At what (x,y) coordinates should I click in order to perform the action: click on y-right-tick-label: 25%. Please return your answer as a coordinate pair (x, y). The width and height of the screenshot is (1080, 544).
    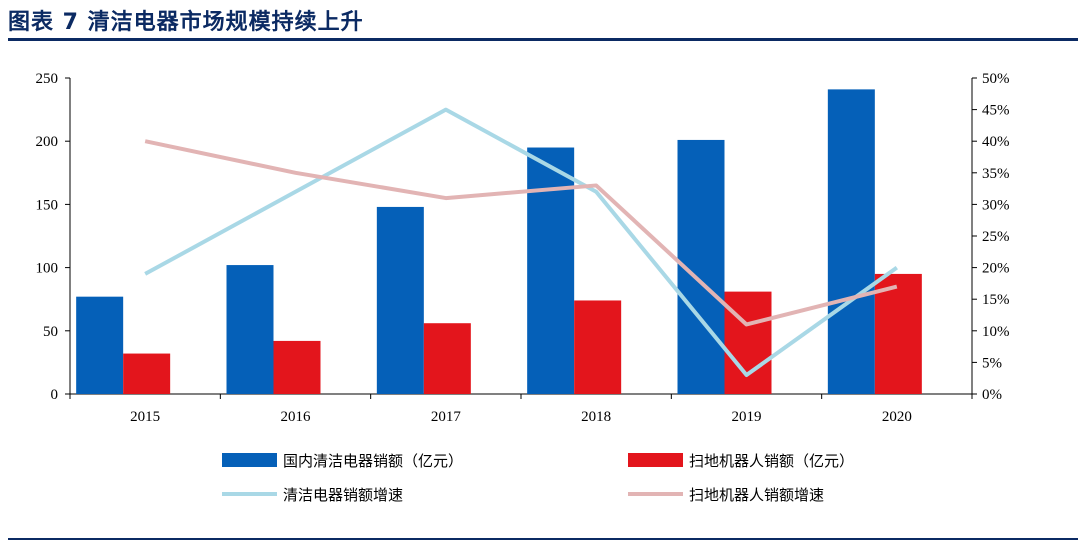
    Looking at the image, I should click on (996, 237).